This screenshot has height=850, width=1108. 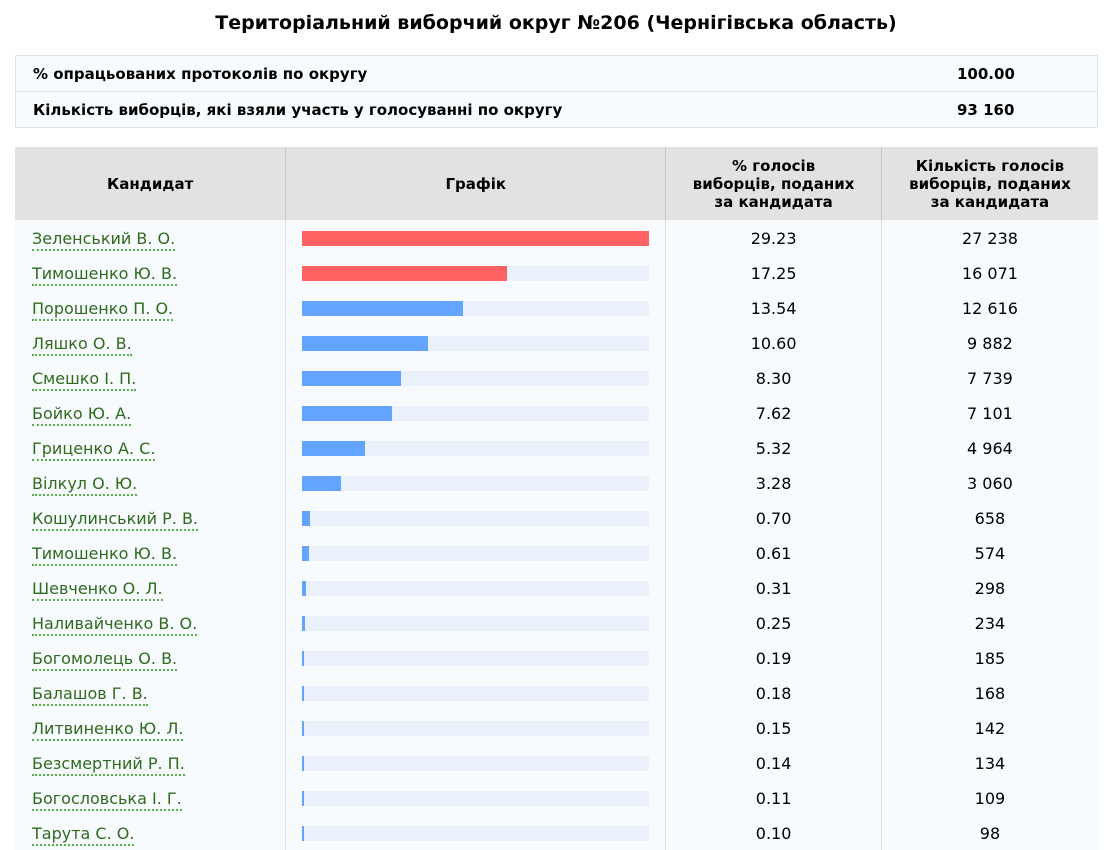 I want to click on candidate-link: Бойко Ю. А., so click(x=82, y=415).